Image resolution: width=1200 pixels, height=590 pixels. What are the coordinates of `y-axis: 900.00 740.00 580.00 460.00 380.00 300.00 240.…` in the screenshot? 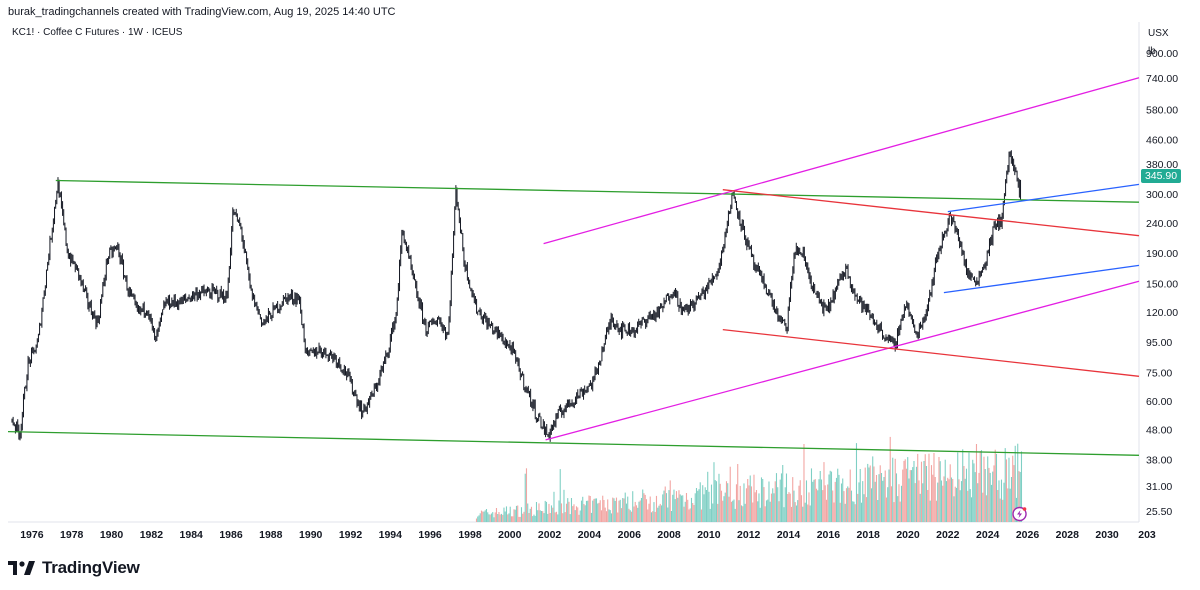 It's located at (1162, 283).